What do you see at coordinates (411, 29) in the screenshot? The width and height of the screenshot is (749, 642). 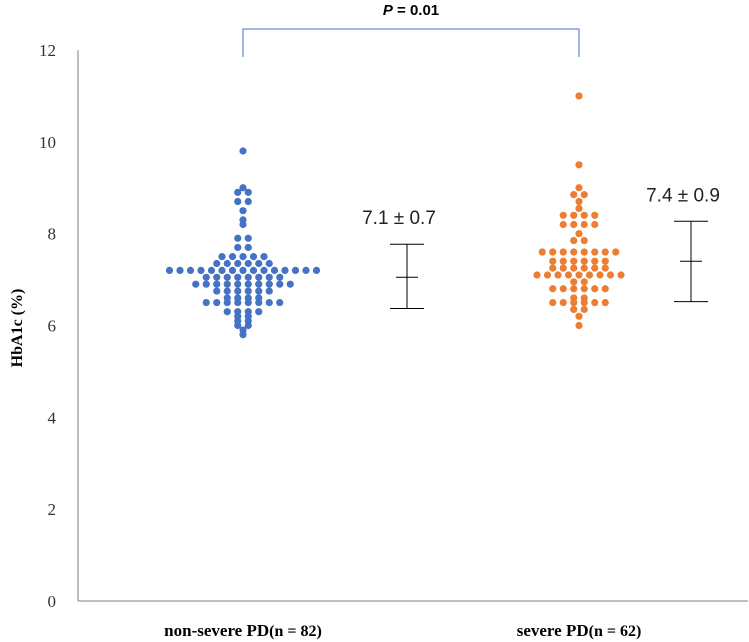 I see `significance-bracket: P = 0.01` at bounding box center [411, 29].